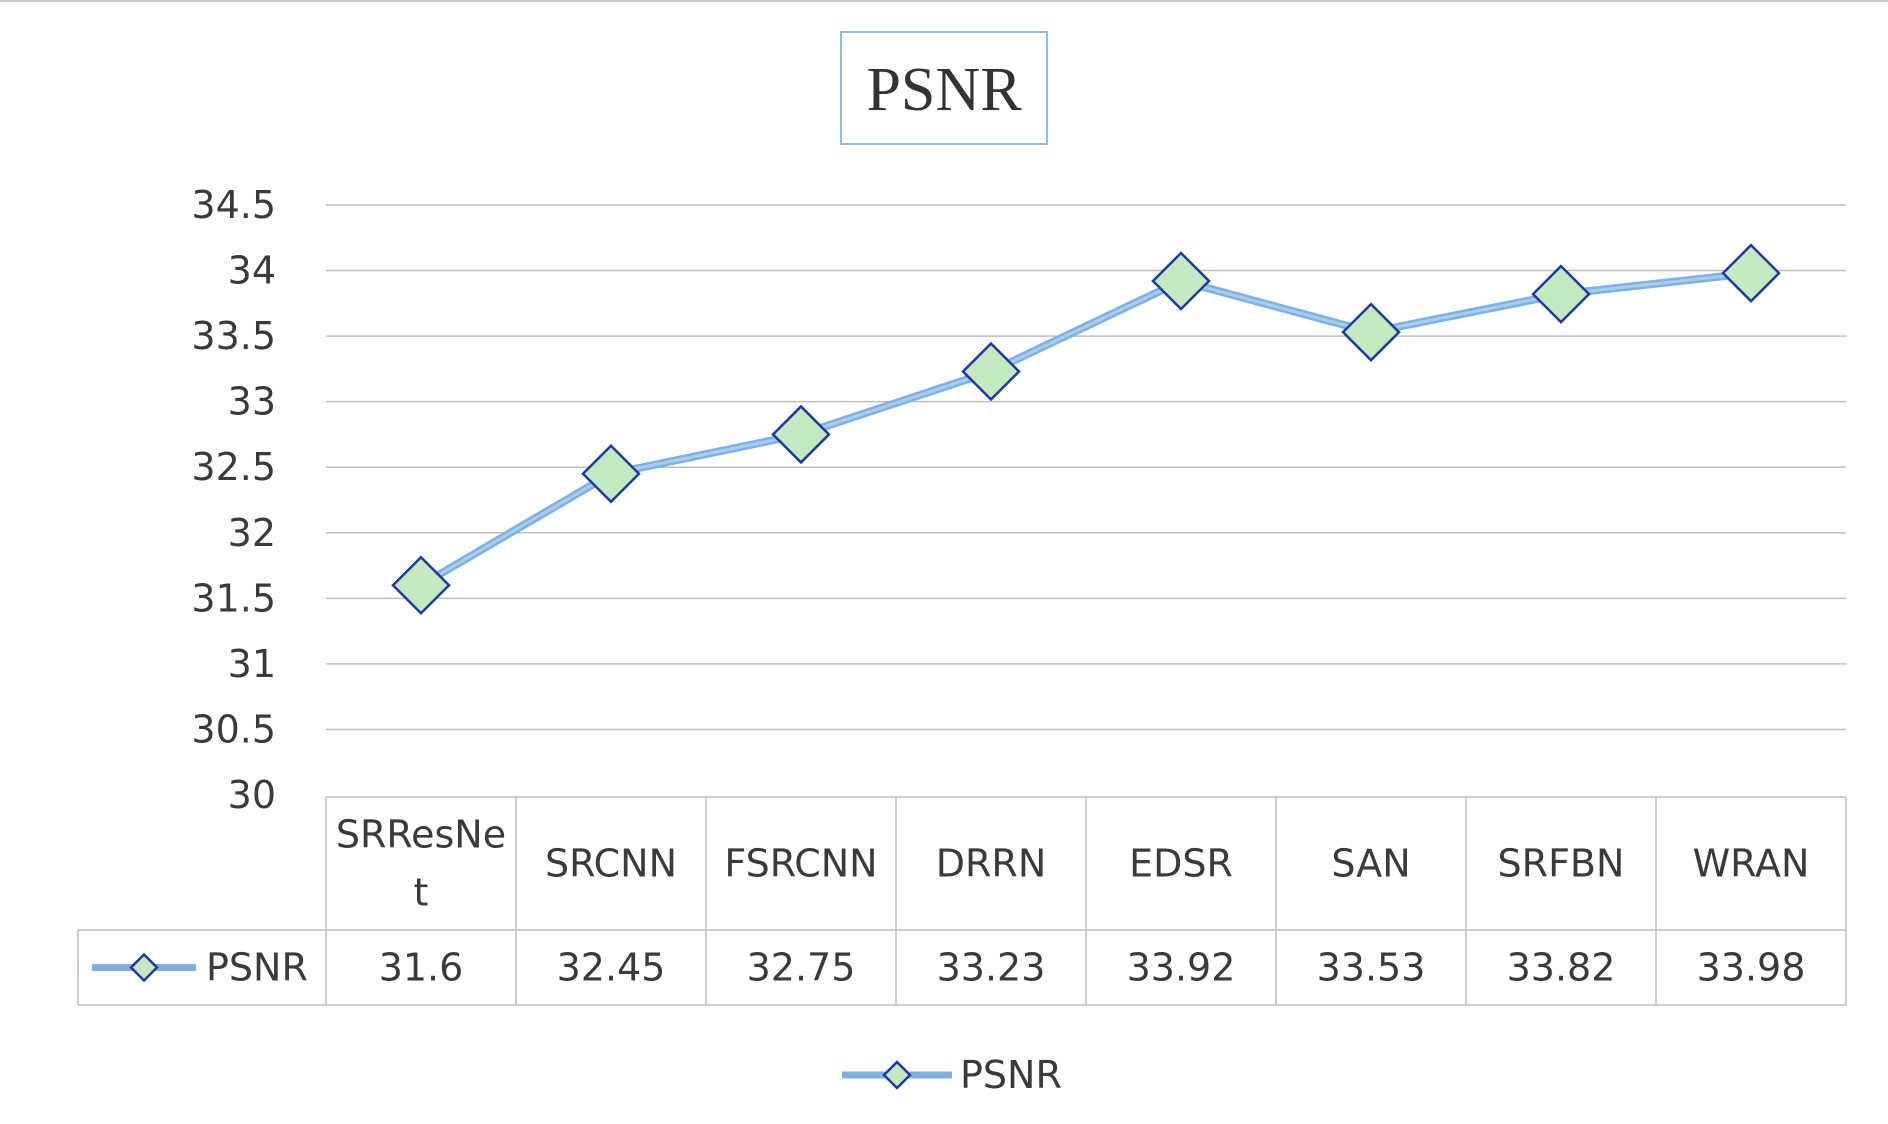  Describe the element at coordinates (144, 967) in the screenshot. I see `table-key-marker` at that location.